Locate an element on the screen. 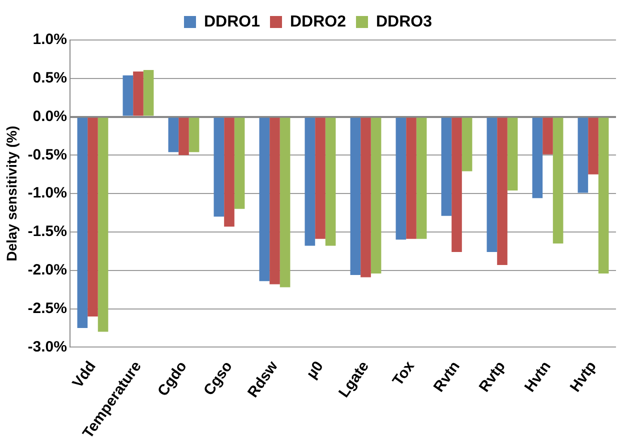  y-axis-title: Delay sensitivity (%) is located at coordinates (11, 194).